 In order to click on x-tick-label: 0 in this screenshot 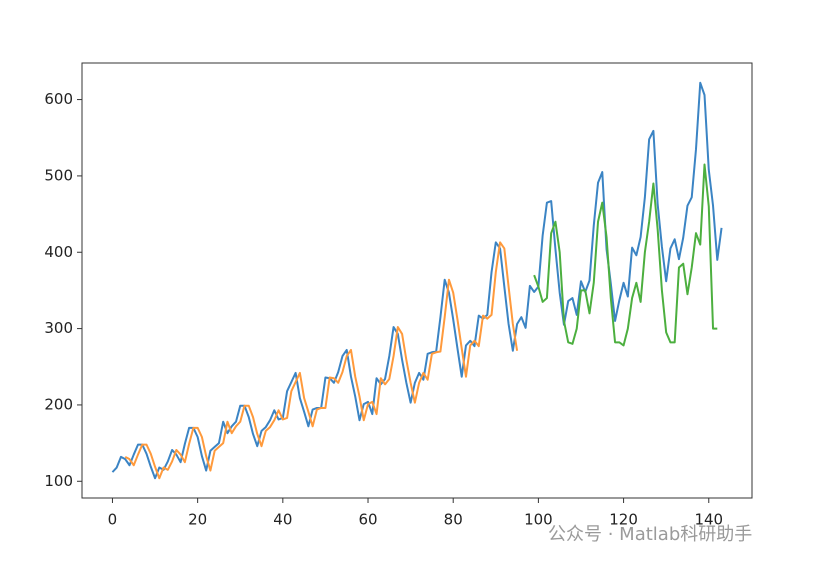, I will do `click(113, 520)`.